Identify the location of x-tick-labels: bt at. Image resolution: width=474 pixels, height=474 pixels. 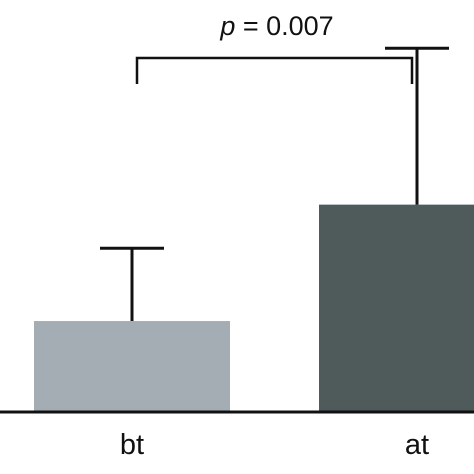
(274, 445).